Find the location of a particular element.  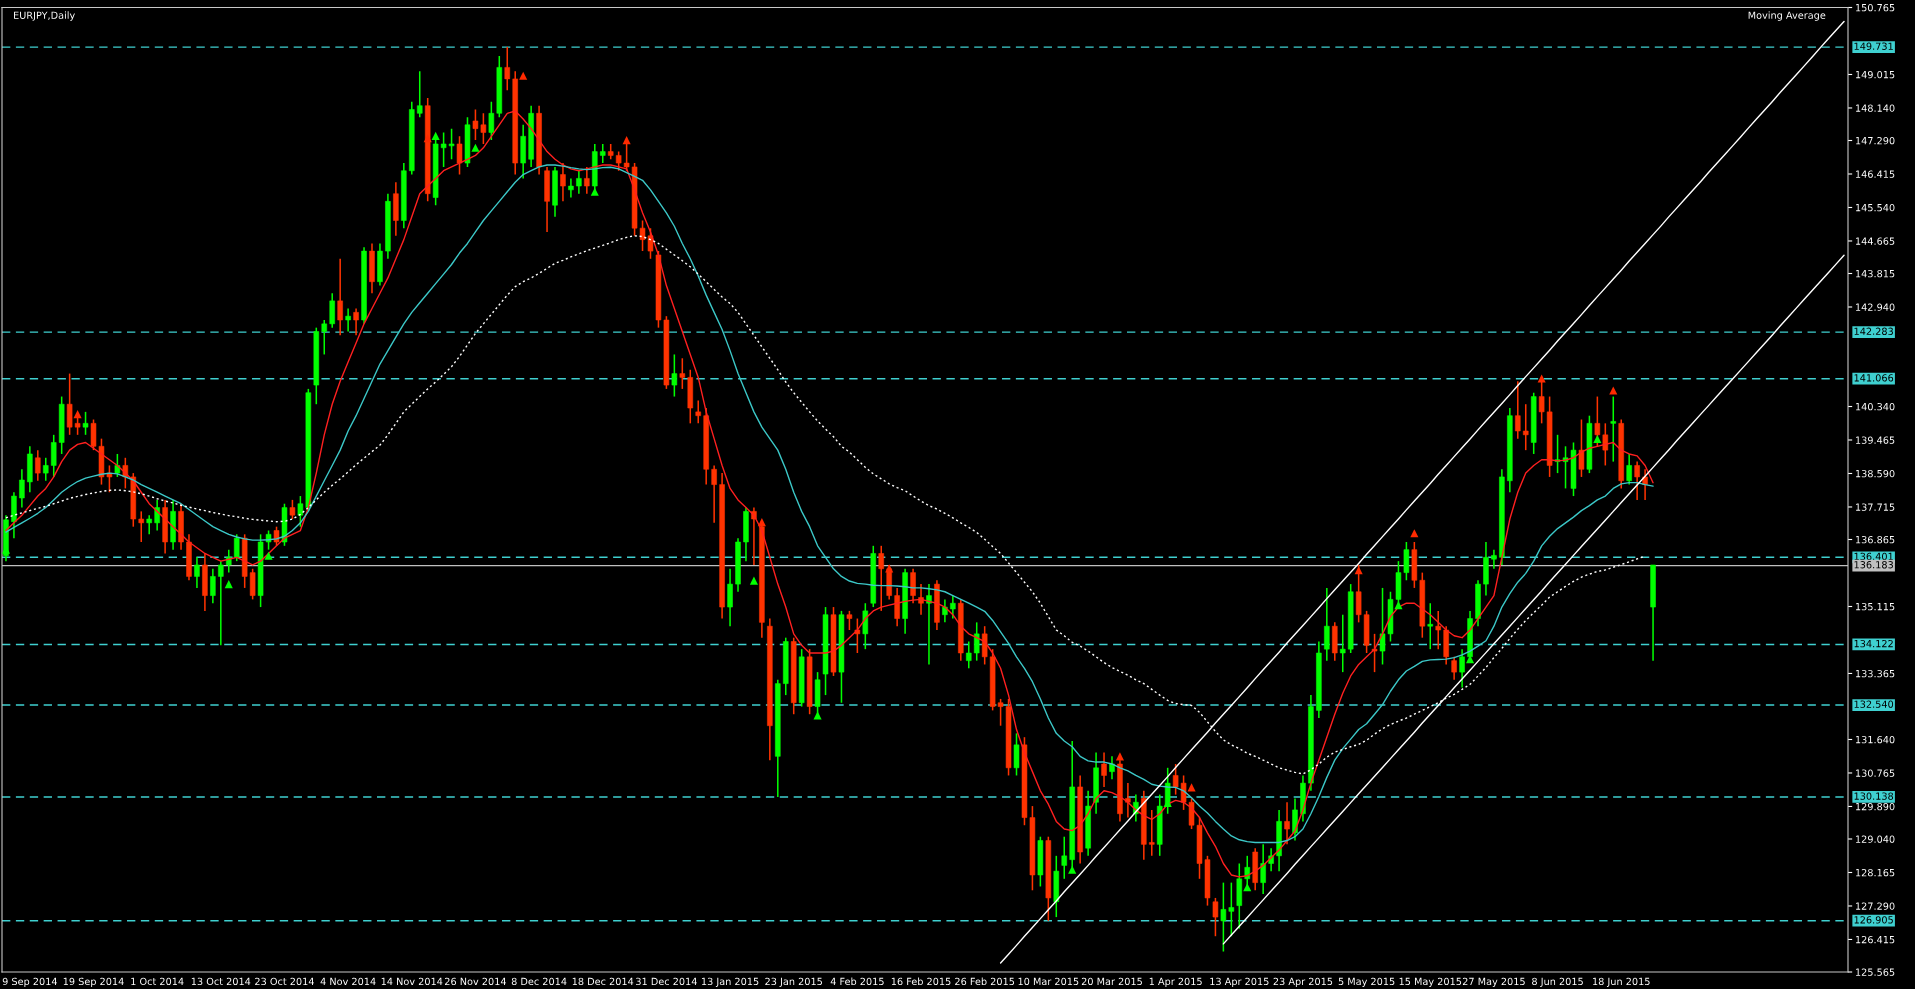

x-tick-label: 27 May 2015 is located at coordinates (1493, 982).